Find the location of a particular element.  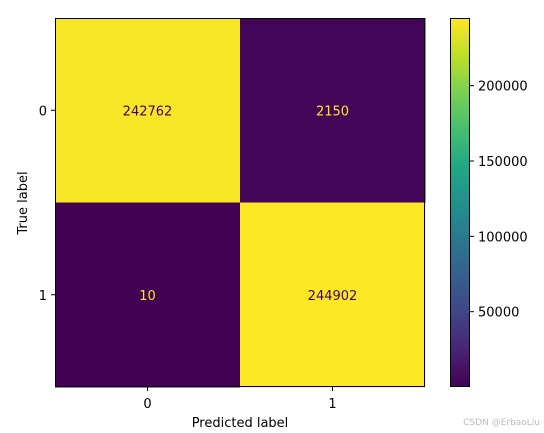

y-tick-label: 1 is located at coordinates (43, 296).